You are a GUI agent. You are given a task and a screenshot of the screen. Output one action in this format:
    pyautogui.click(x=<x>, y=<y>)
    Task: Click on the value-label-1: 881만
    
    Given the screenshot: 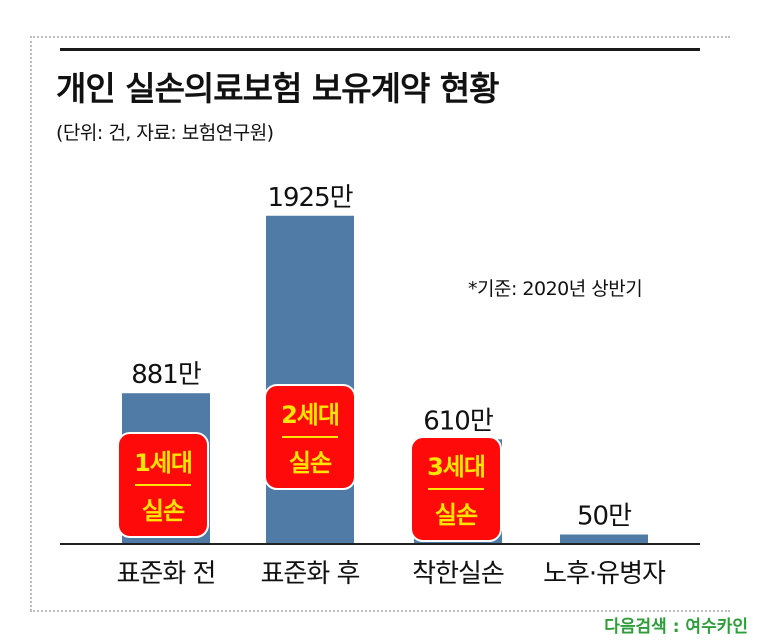 What is the action you would take?
    pyautogui.click(x=166, y=375)
    